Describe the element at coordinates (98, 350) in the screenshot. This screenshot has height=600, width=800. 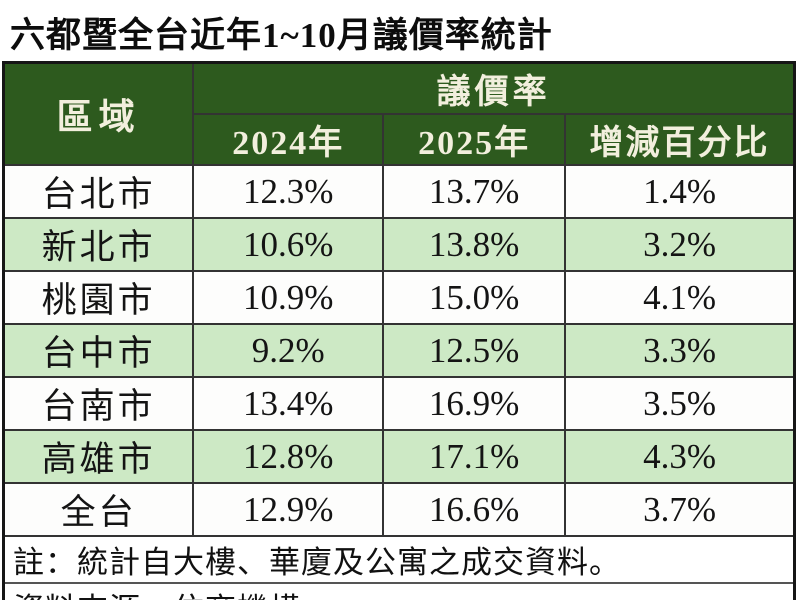
I see `region-cell: 台中市` at that location.